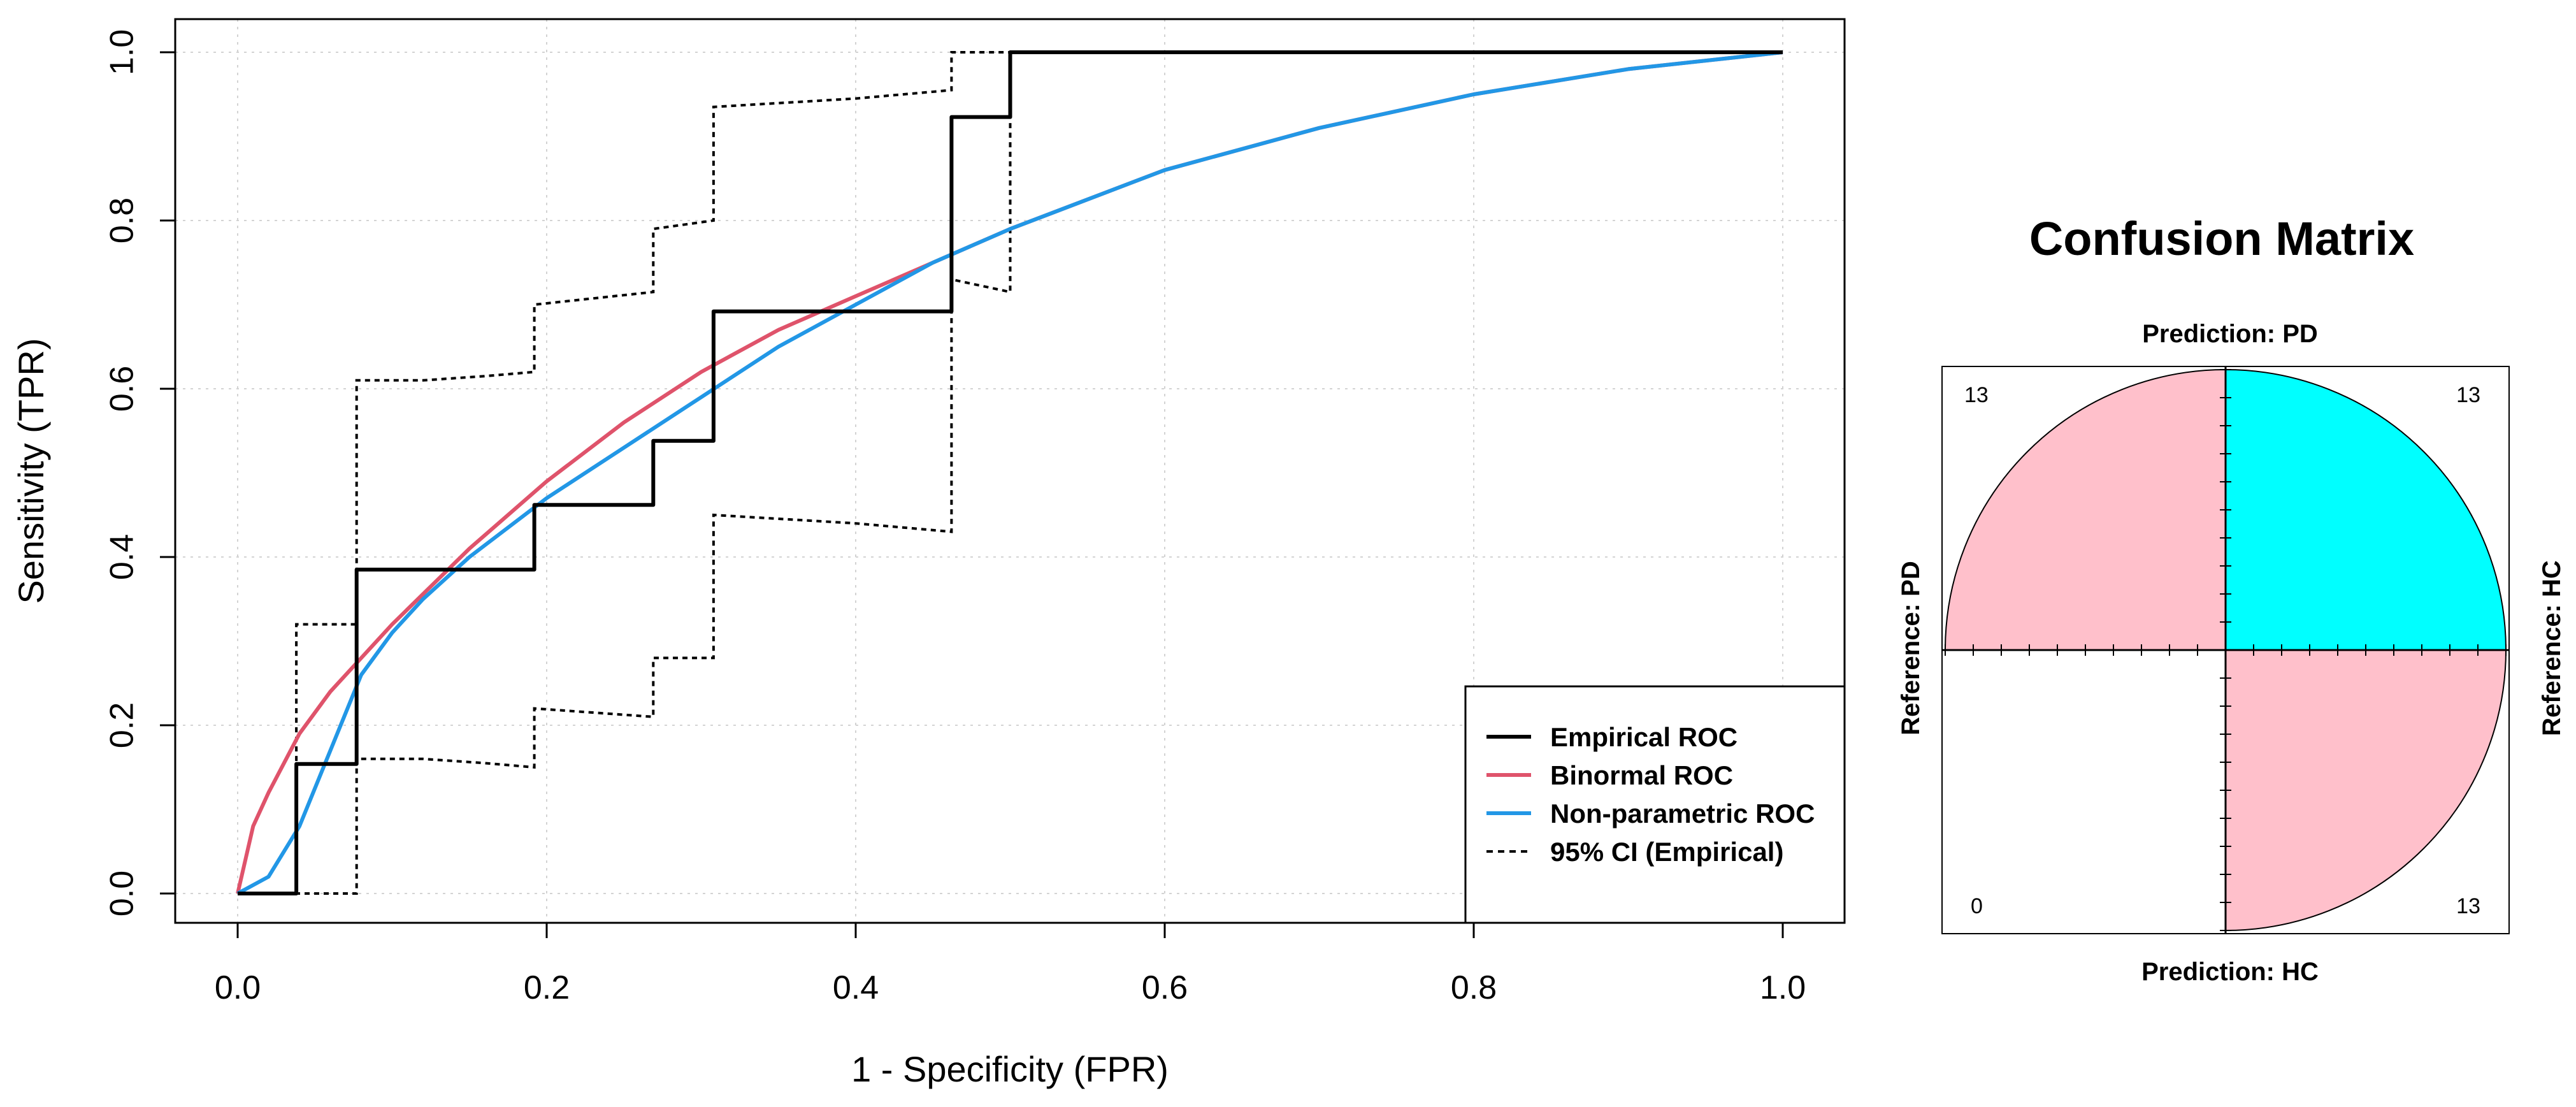 The width and height of the screenshot is (2576, 1107). I want to click on x-tick-label: 0.6, so click(1165, 988).